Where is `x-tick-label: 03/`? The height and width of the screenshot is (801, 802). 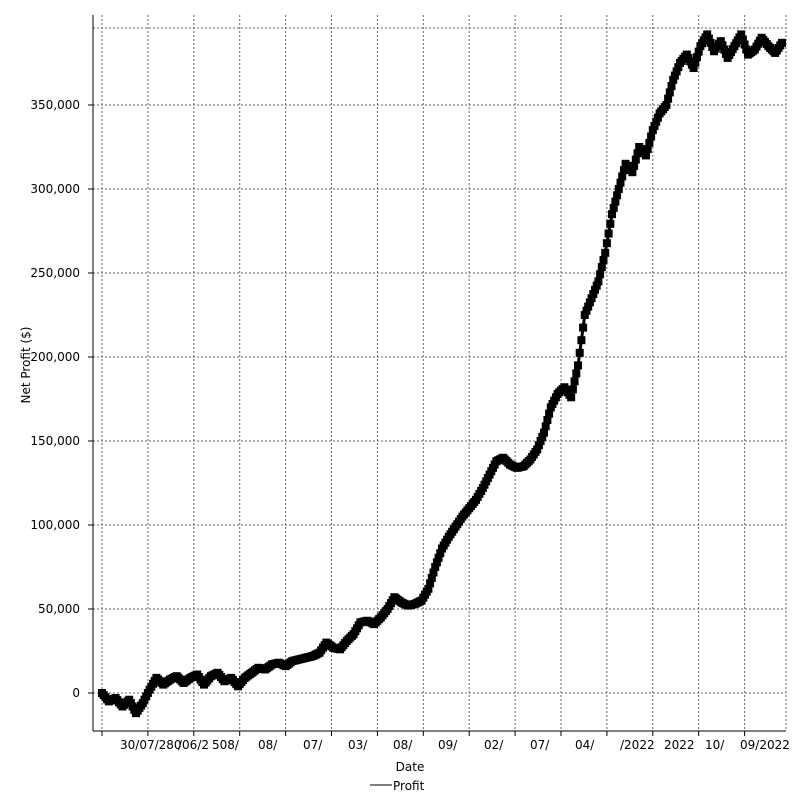 x-tick-label: 03/ is located at coordinates (358, 745).